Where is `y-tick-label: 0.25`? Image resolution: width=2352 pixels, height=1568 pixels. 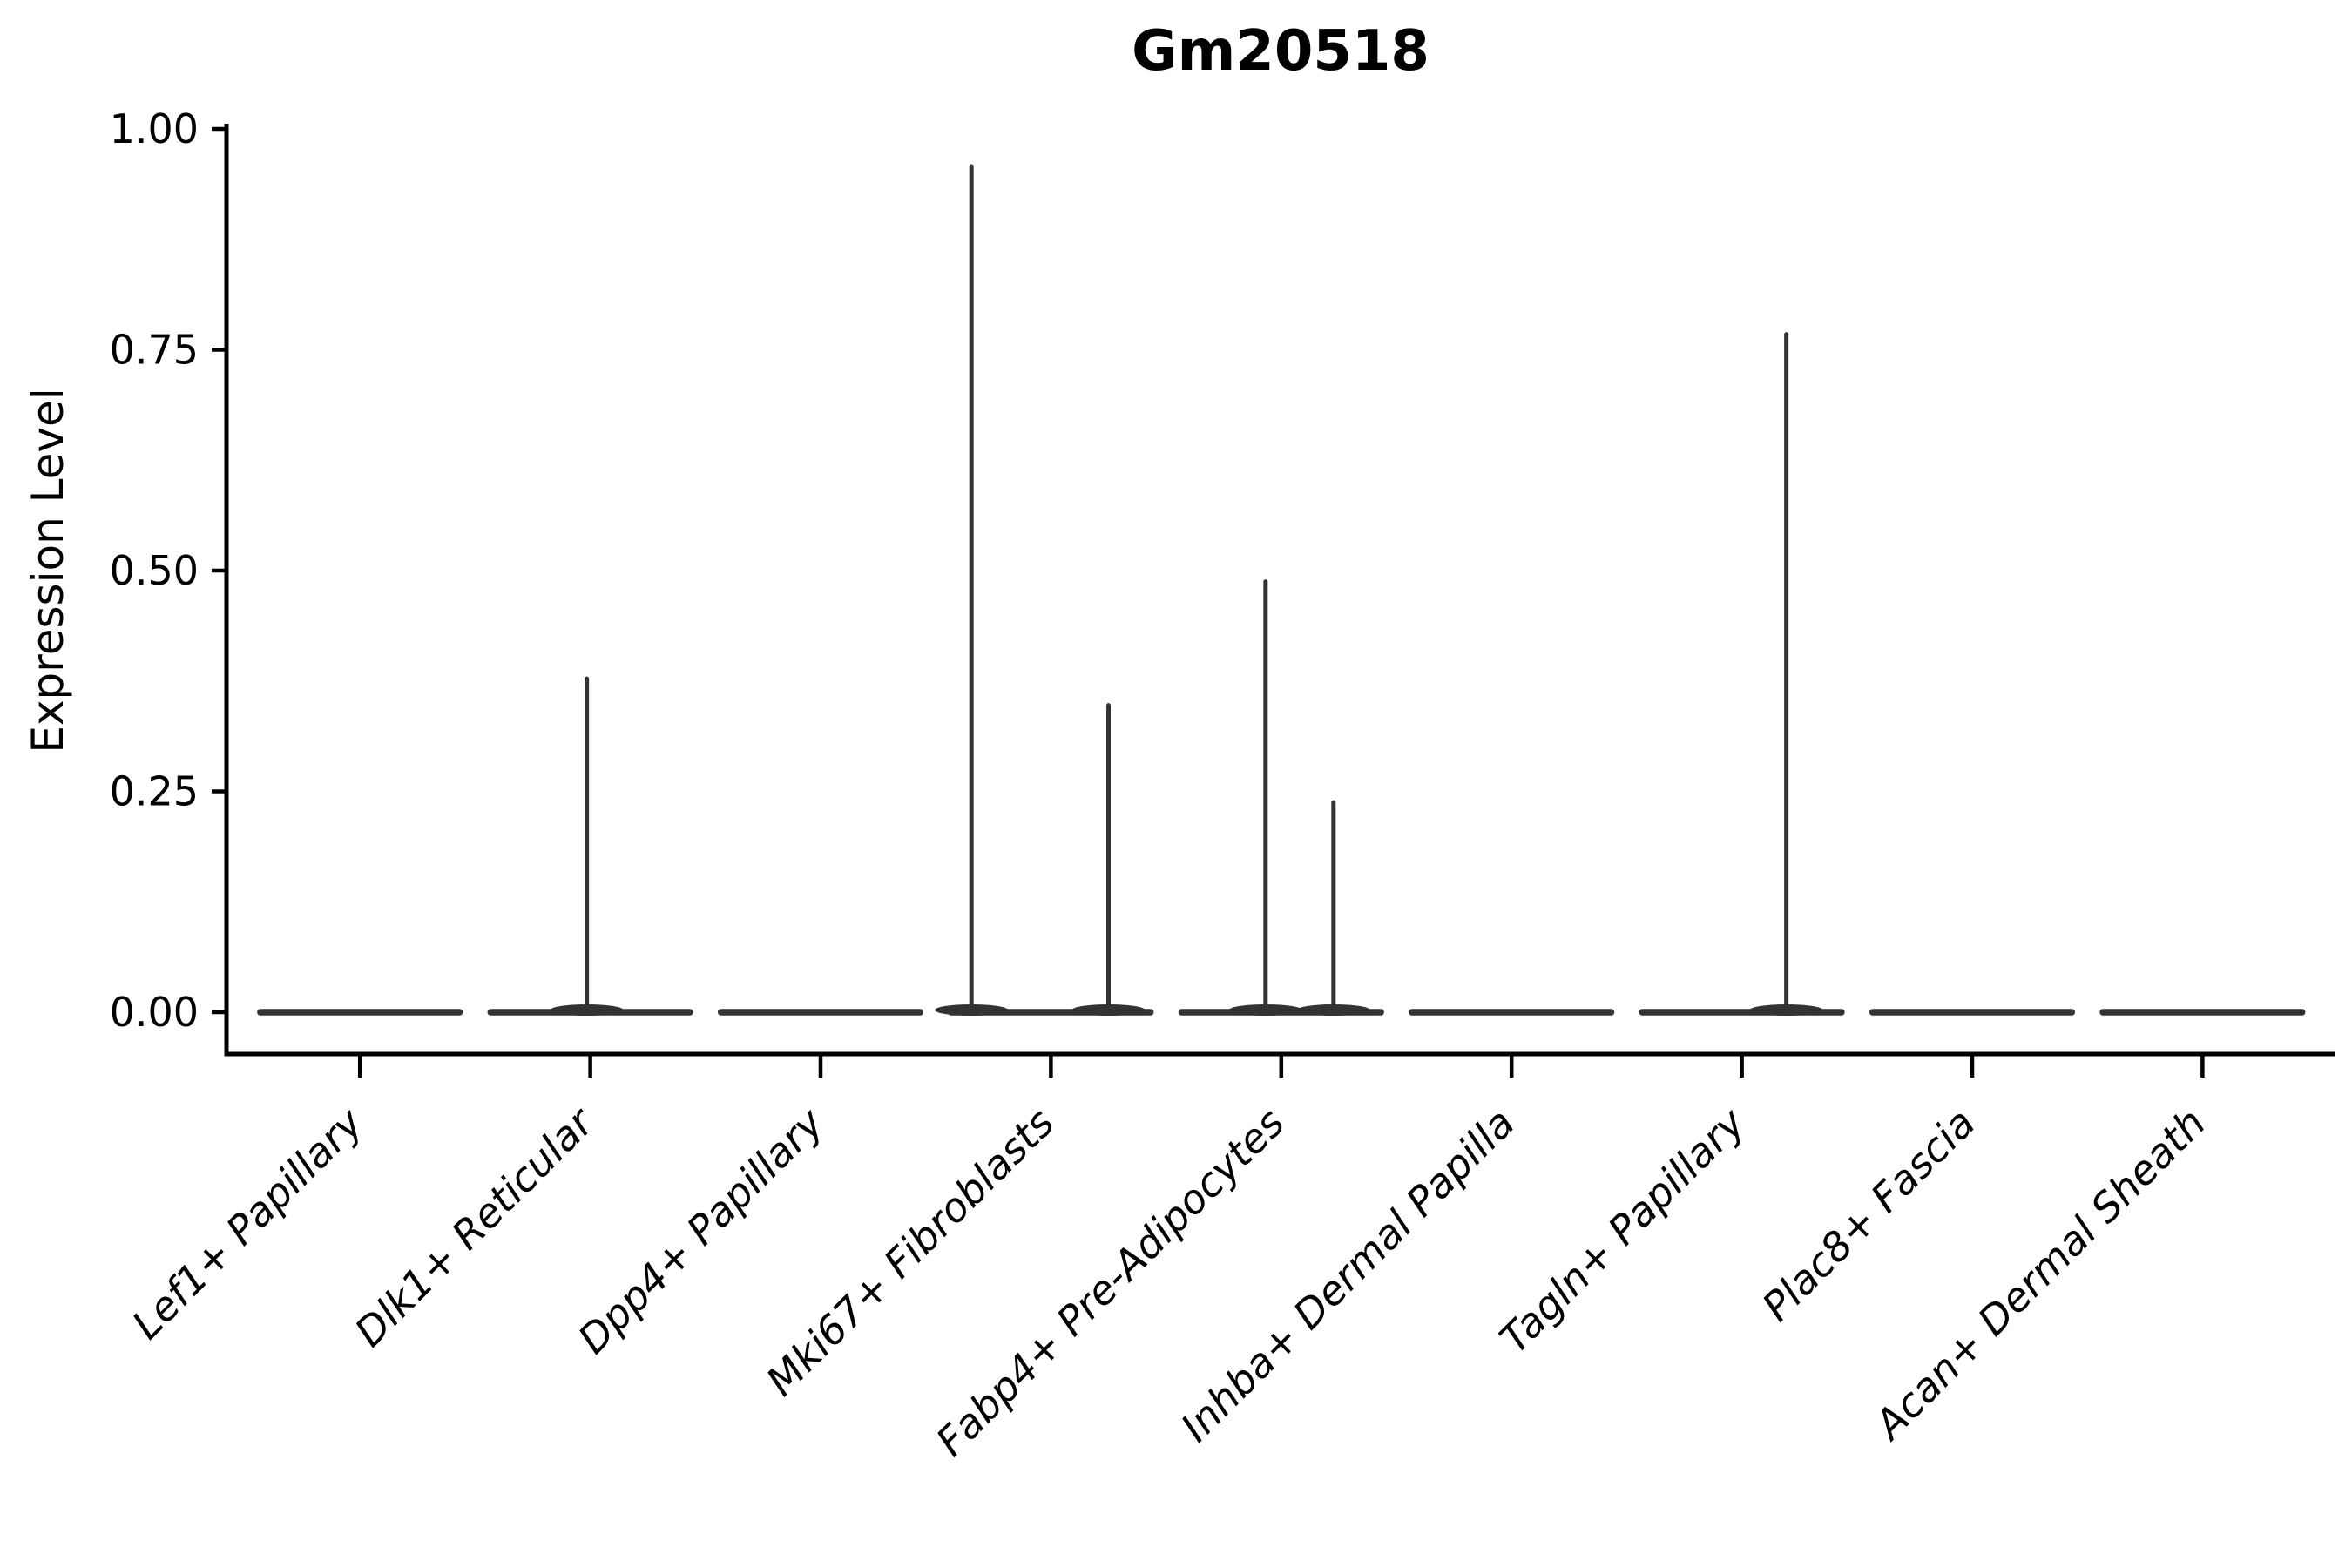 y-tick-label: 0.25 is located at coordinates (154, 791).